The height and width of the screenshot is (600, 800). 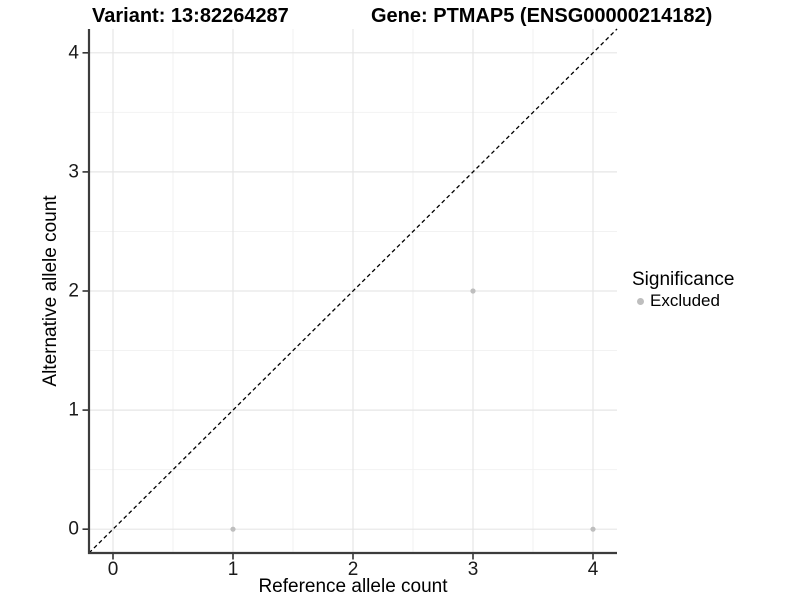 What do you see at coordinates (113, 569) in the screenshot?
I see `x-tick-label: 0` at bounding box center [113, 569].